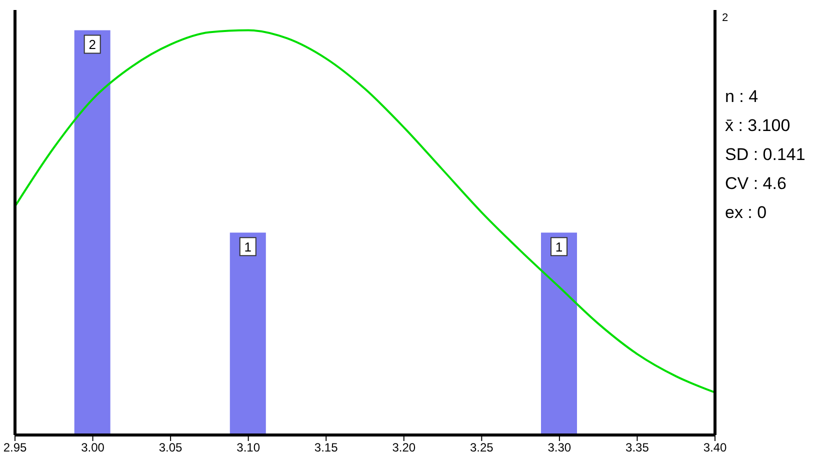 This screenshot has height=465, width=819. I want to click on x-tick-label: 3.40, so click(715, 447).